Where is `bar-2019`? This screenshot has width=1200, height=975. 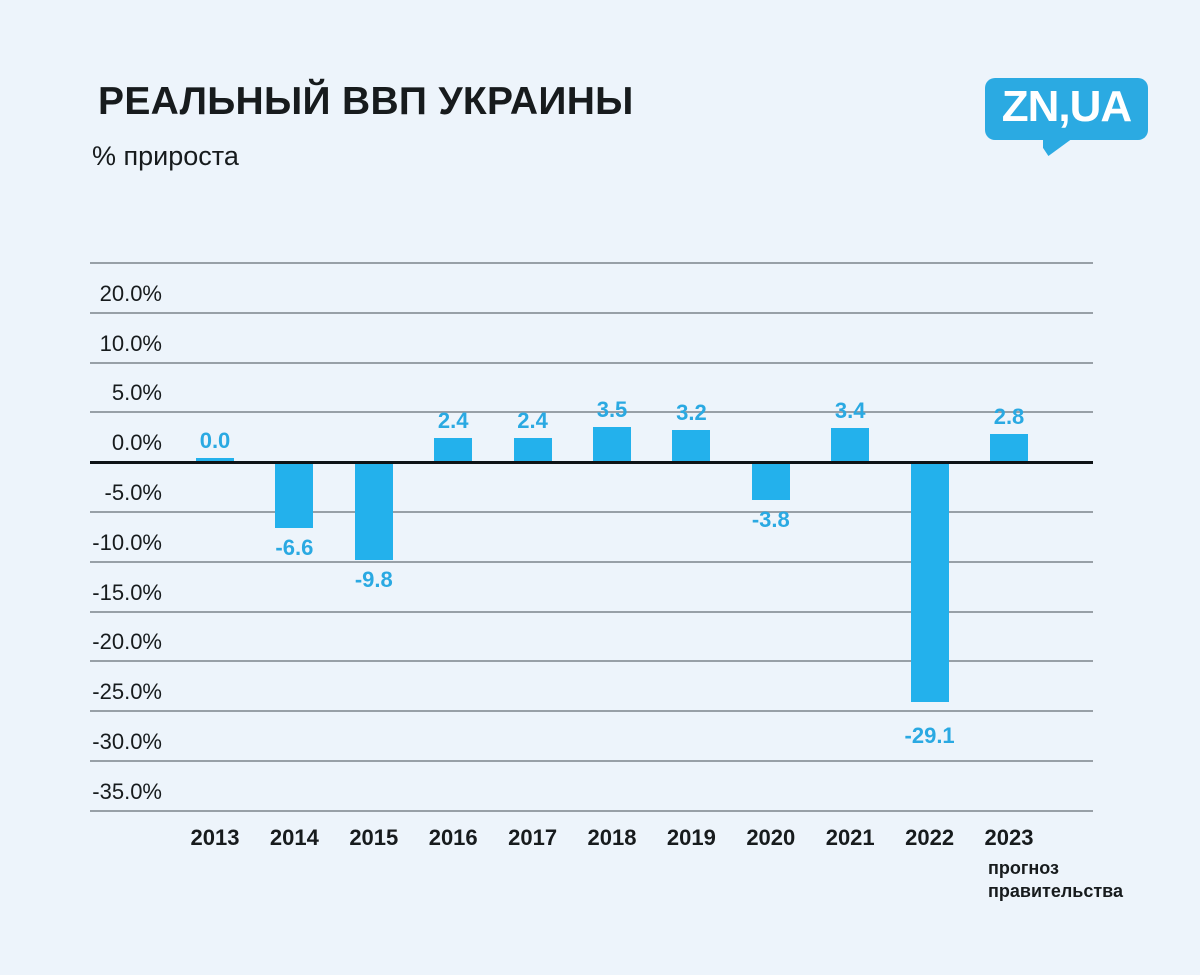
bar-2019 is located at coordinates (691, 446).